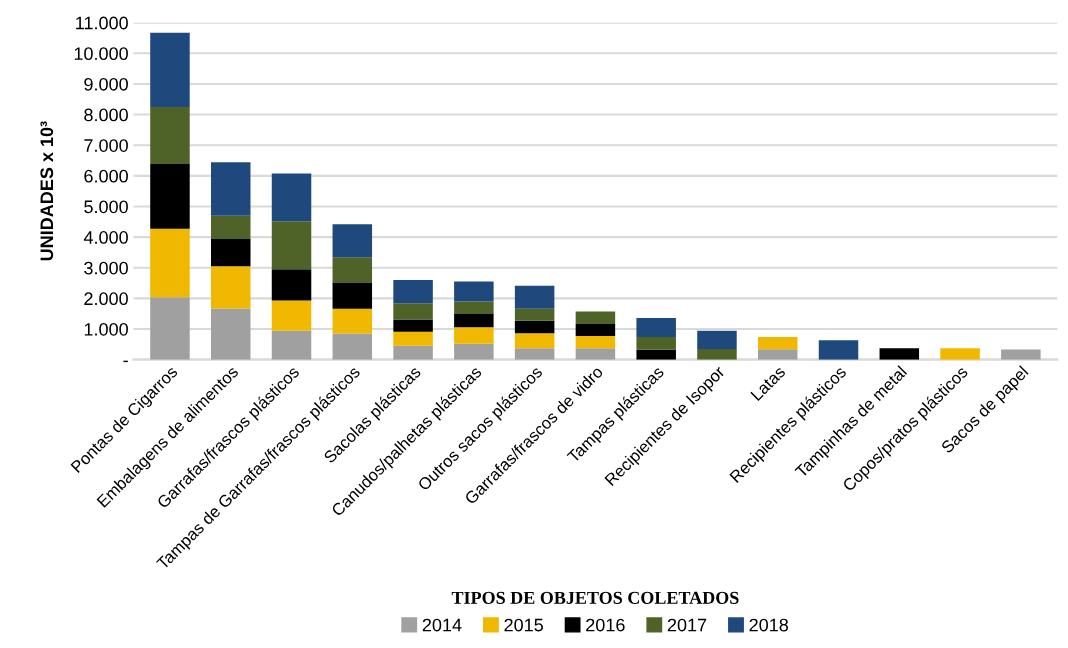 The width and height of the screenshot is (1068, 648). What do you see at coordinates (442, 625) in the screenshot?
I see `legend-label: 2014` at bounding box center [442, 625].